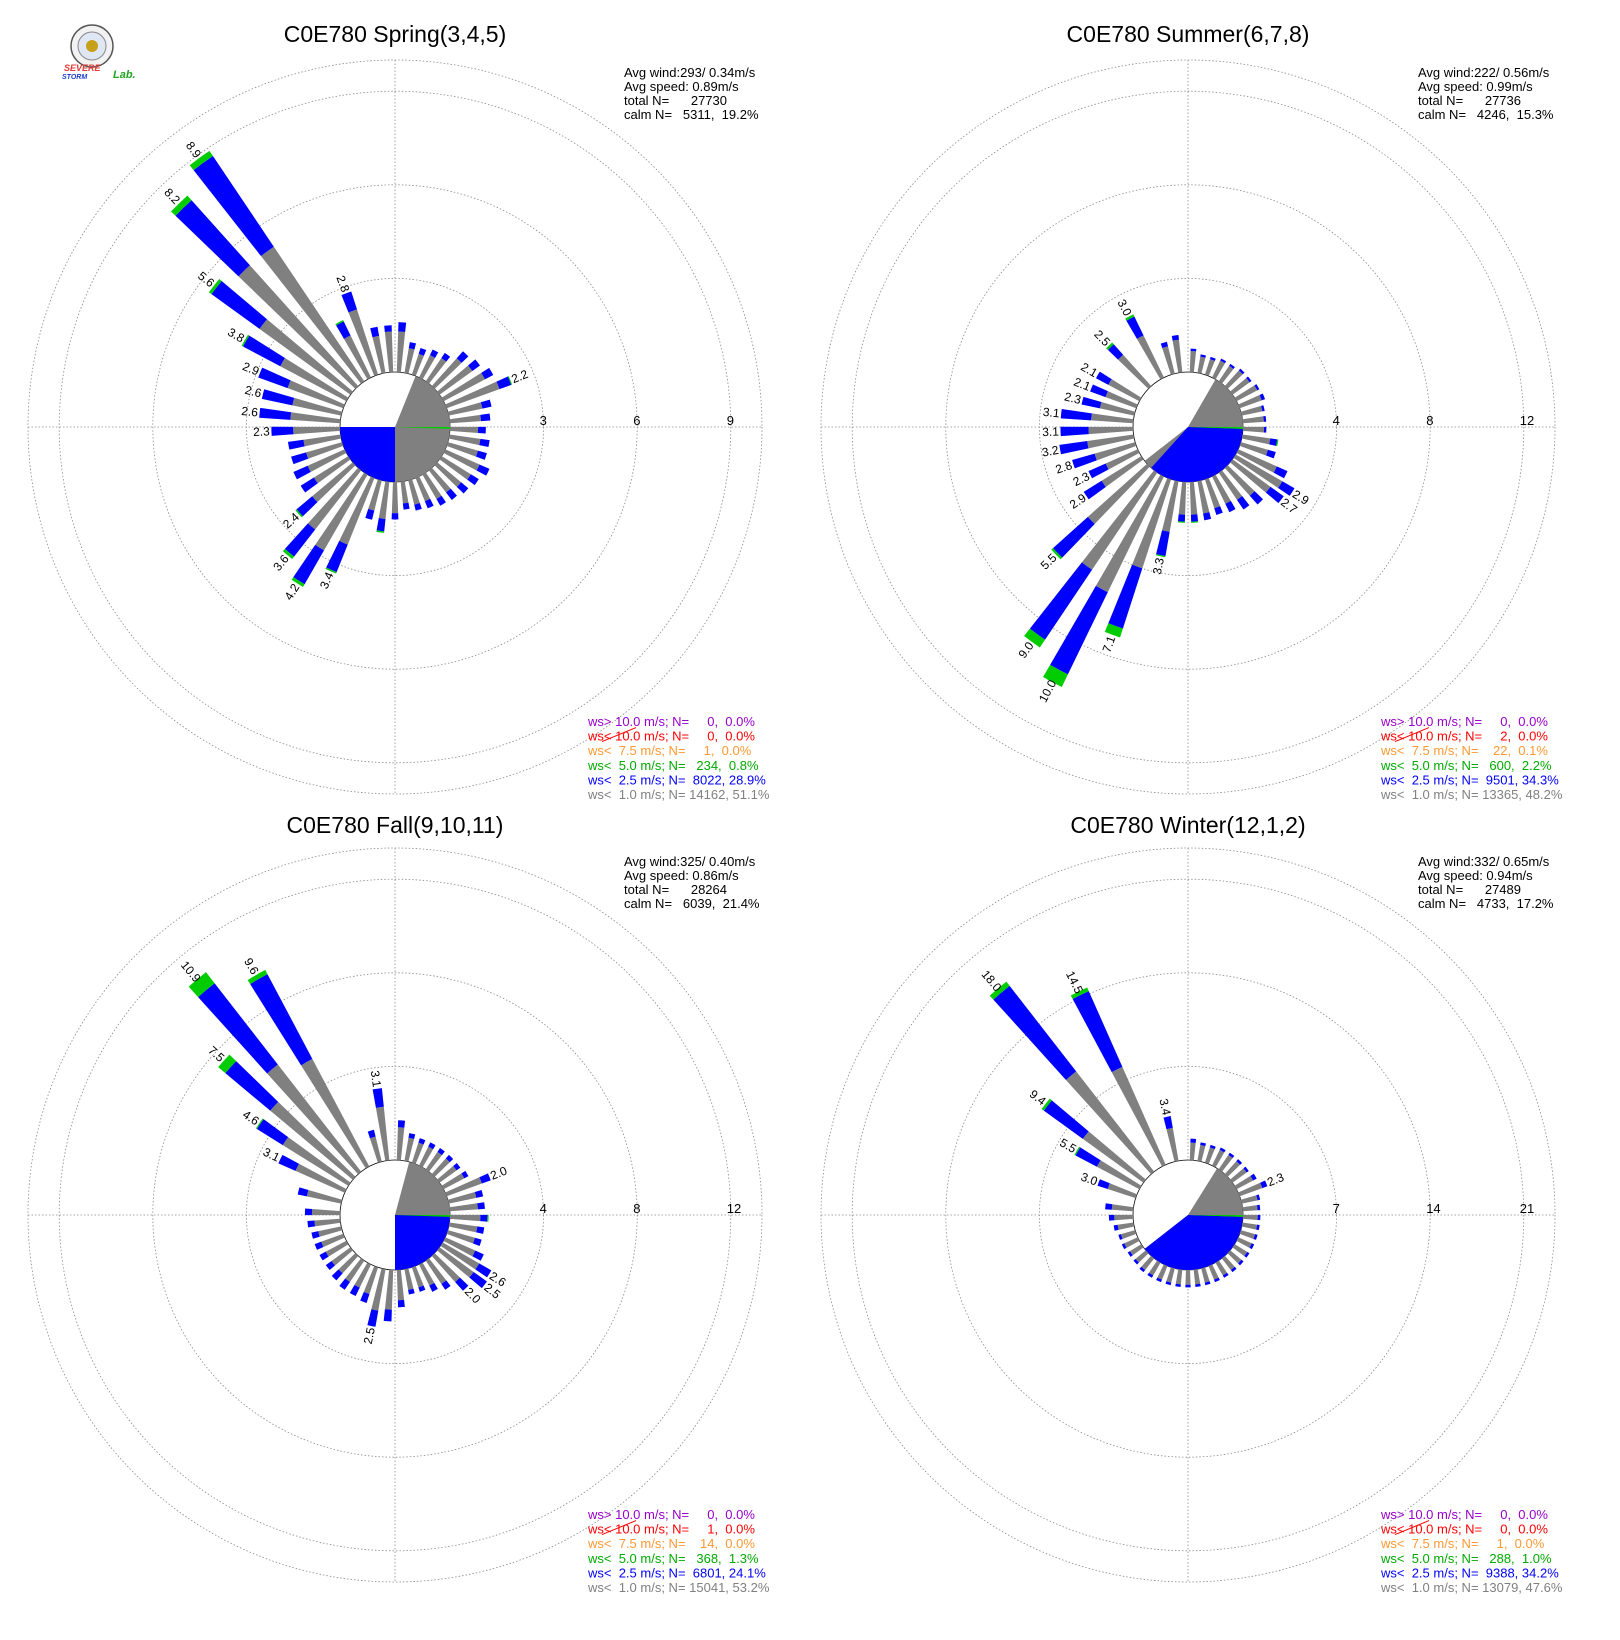  What do you see at coordinates (1412, 735) in the screenshot?
I see `legend-strike-mark` at bounding box center [1412, 735].